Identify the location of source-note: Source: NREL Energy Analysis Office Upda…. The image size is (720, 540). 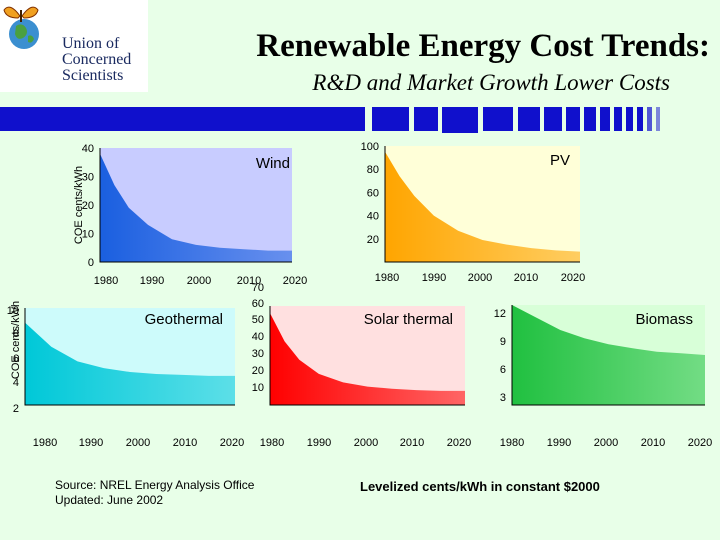
(154, 493).